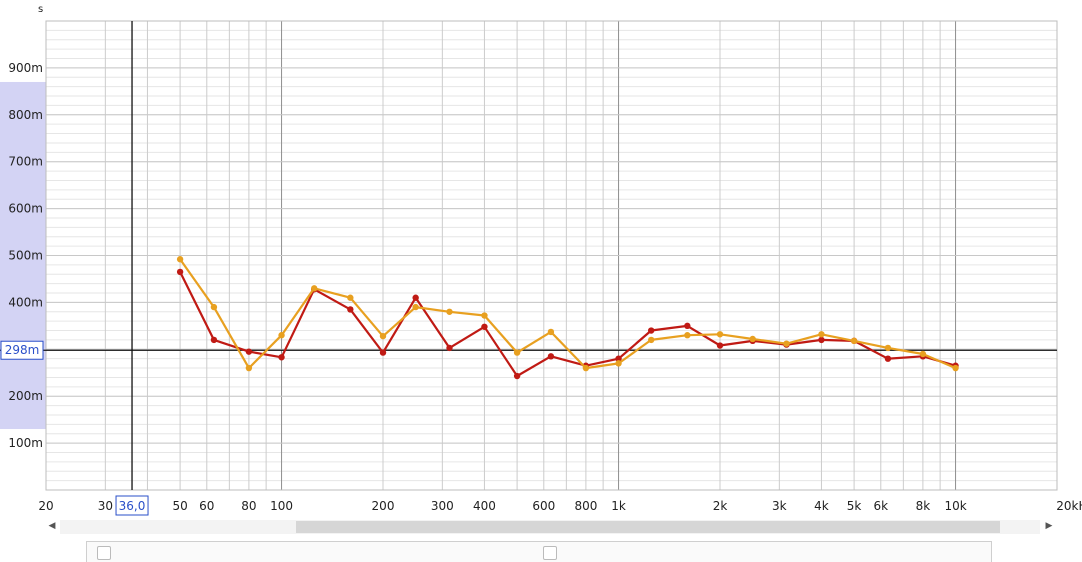 The height and width of the screenshot is (562, 1082). Describe the element at coordinates (585, 506) in the screenshot. I see `x-tick-label: 800` at that location.